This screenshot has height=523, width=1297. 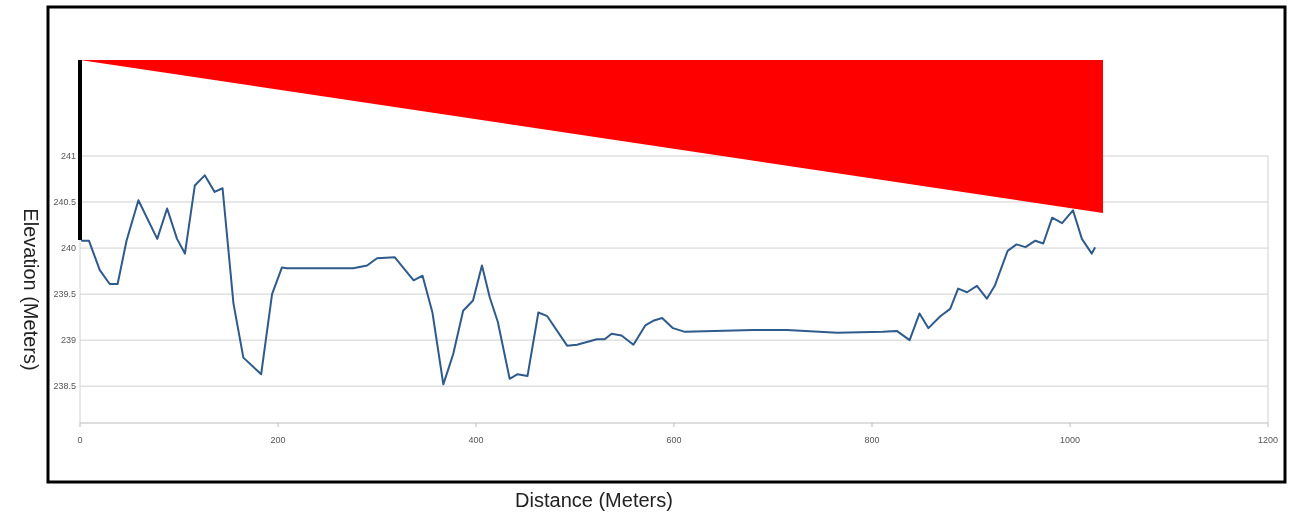 I want to click on x-tick-label: 400, so click(x=476, y=440).